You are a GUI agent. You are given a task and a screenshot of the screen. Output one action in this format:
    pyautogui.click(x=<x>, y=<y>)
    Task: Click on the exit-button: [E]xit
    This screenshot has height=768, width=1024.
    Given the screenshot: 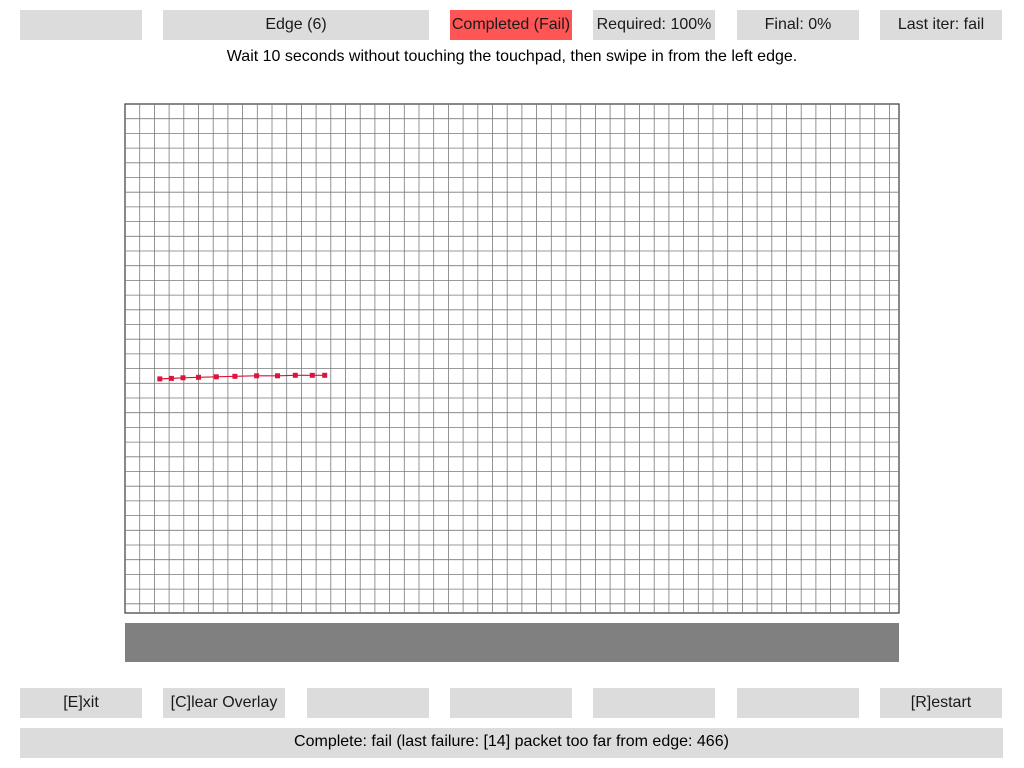 What is the action you would take?
    pyautogui.click(x=81, y=703)
    